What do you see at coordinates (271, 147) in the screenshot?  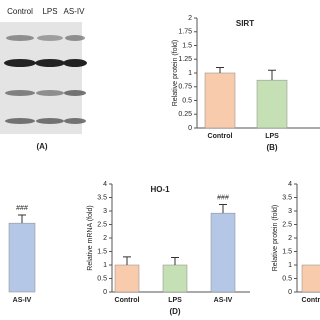 I see `panel-label: (B)` at bounding box center [271, 147].